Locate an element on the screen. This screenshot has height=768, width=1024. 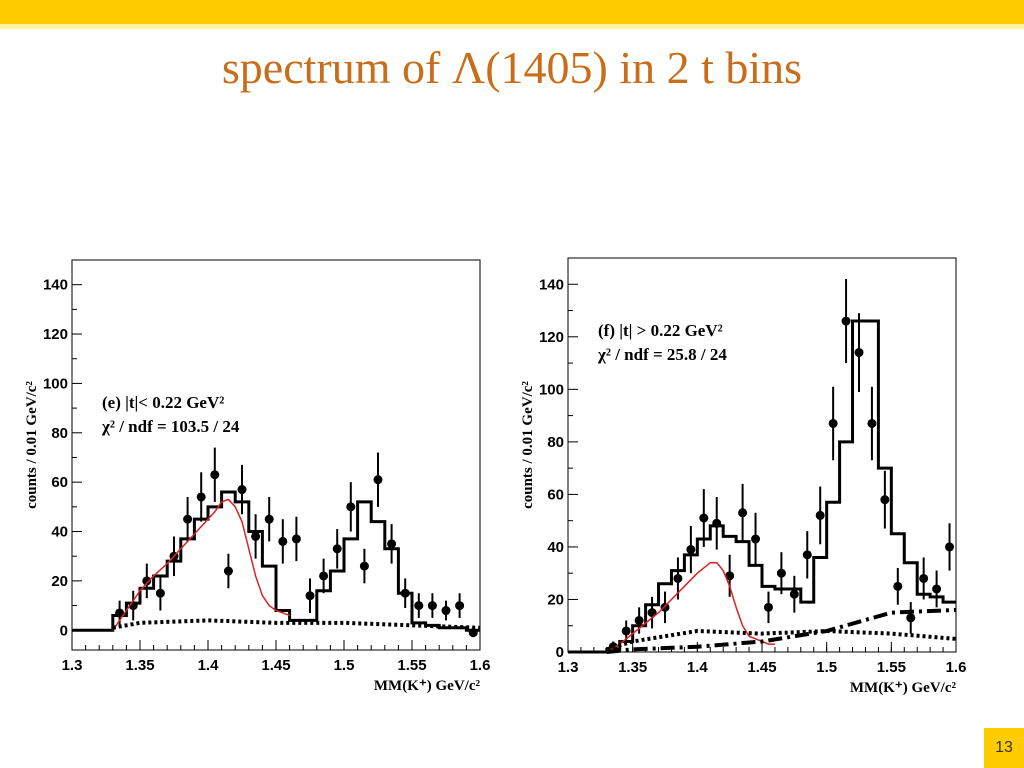
annotation-line-2: χ² / ndf = 103.5 / 24 is located at coordinates (170, 426).